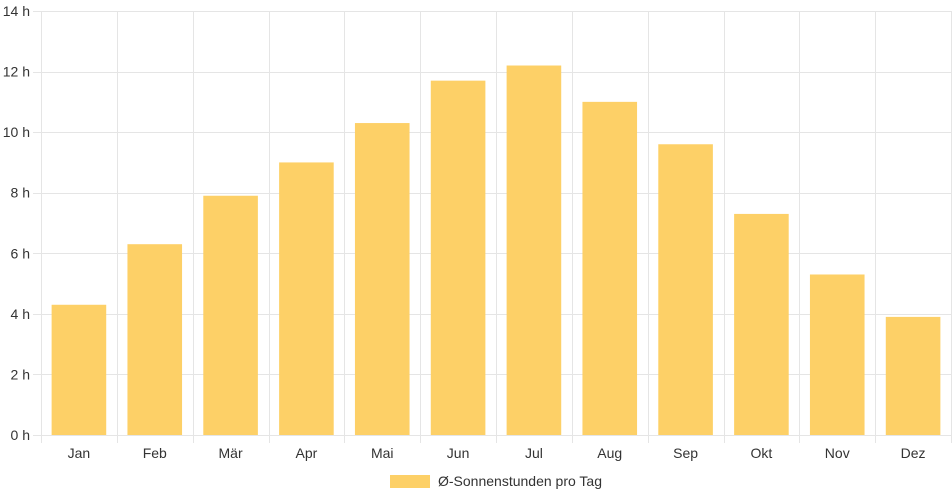  Describe the element at coordinates (685, 289) in the screenshot. I see `bar-sep` at that location.